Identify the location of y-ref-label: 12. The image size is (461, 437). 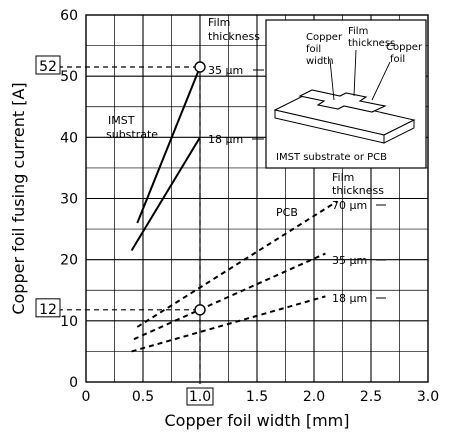
(48, 310).